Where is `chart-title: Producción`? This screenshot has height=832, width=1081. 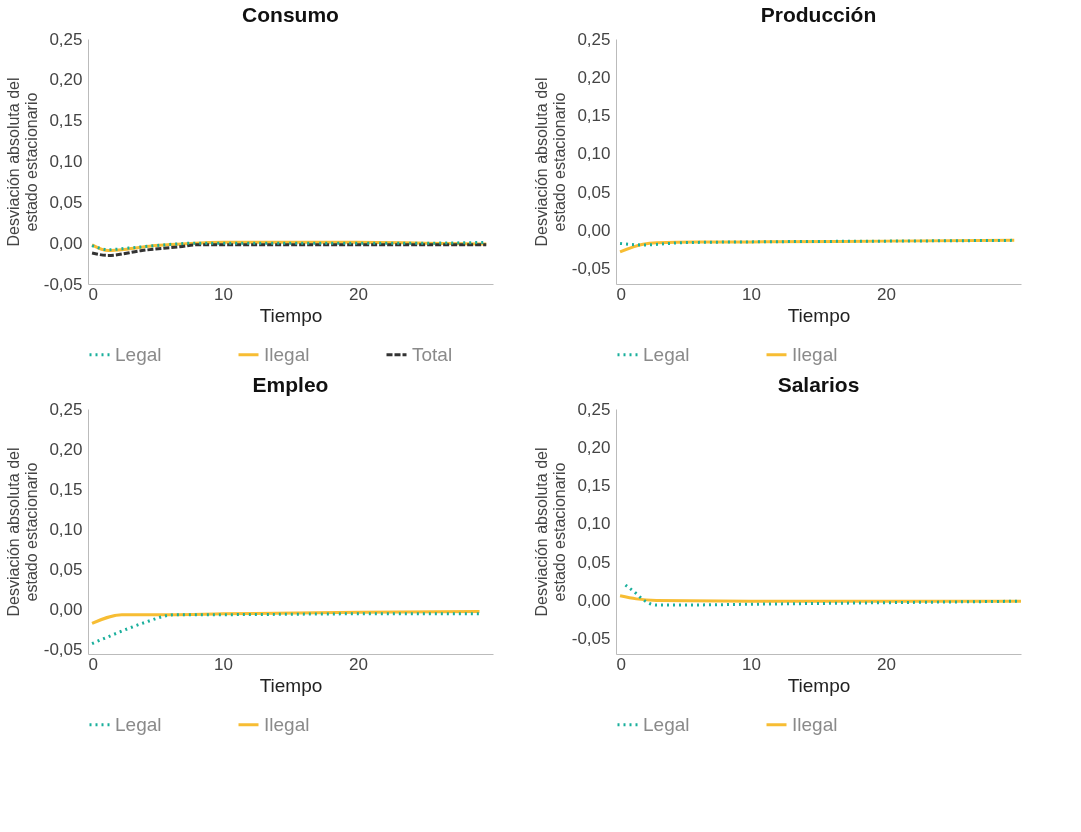 chart-title: Producción is located at coordinates (818, 14).